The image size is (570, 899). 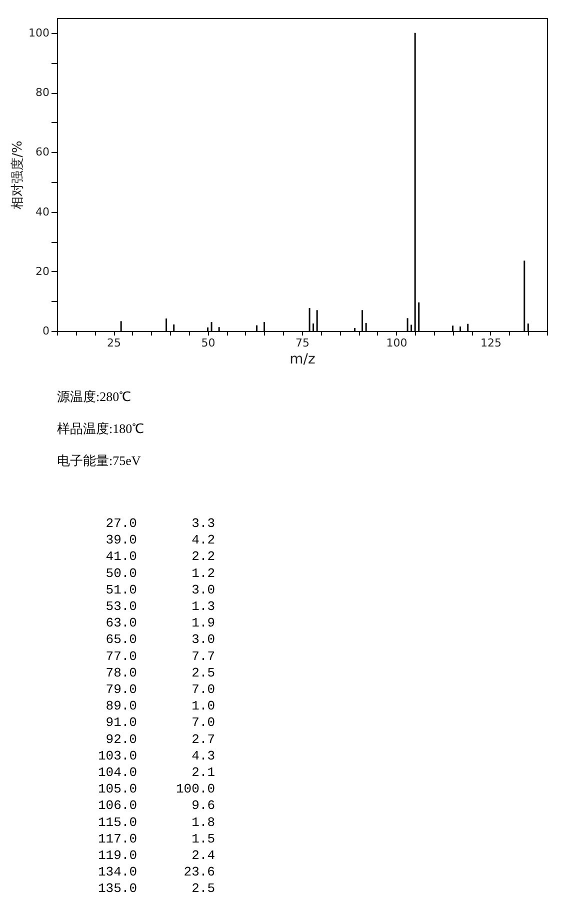 I want to click on text: 样品温度:180℃, so click(x=100, y=428).